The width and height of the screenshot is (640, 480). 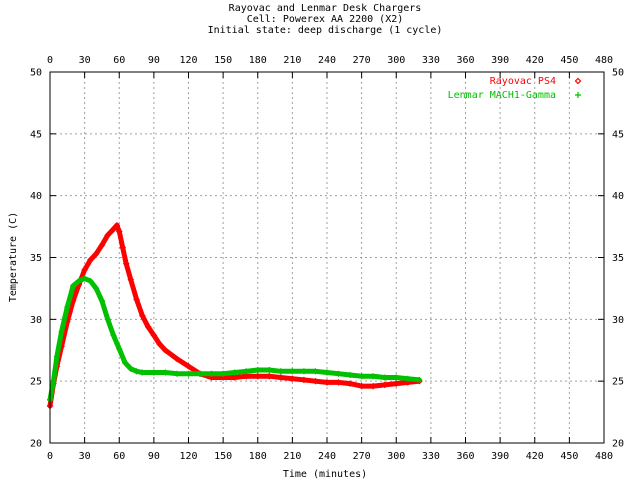 I want to click on x-tick-label-top: 90, so click(x=154, y=60).